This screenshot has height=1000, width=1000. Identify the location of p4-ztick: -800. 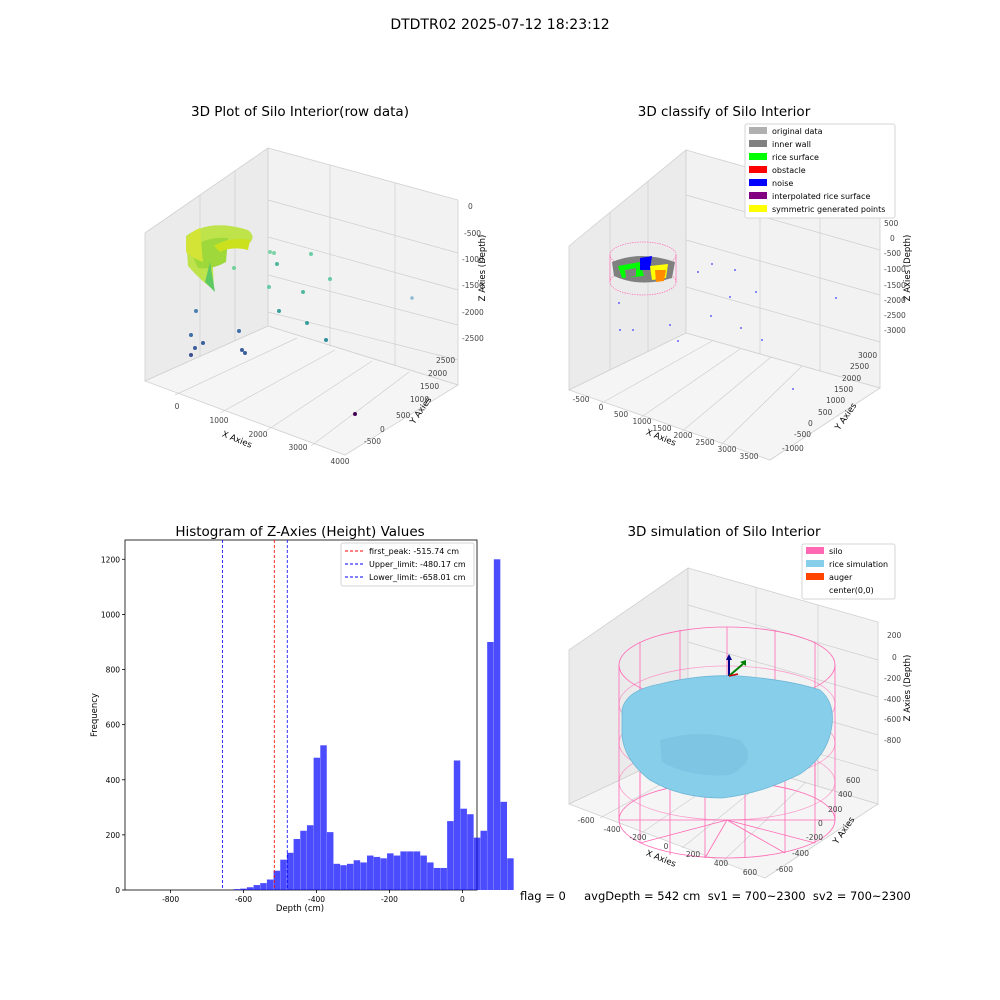
(892, 740).